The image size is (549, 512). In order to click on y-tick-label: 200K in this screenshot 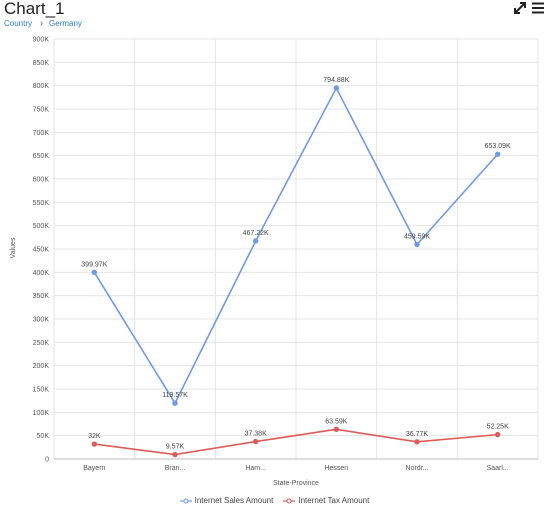, I will do `click(41, 366)`.